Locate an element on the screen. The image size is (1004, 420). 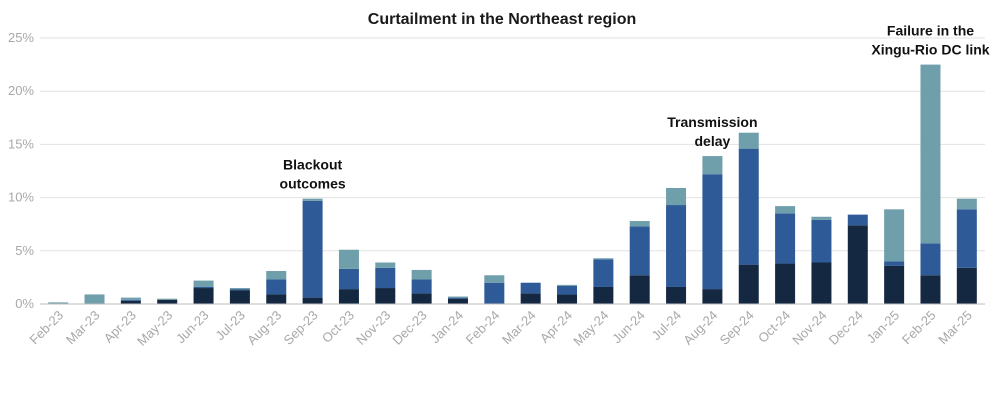
y-tick-label: 20% is located at coordinates (21, 90).